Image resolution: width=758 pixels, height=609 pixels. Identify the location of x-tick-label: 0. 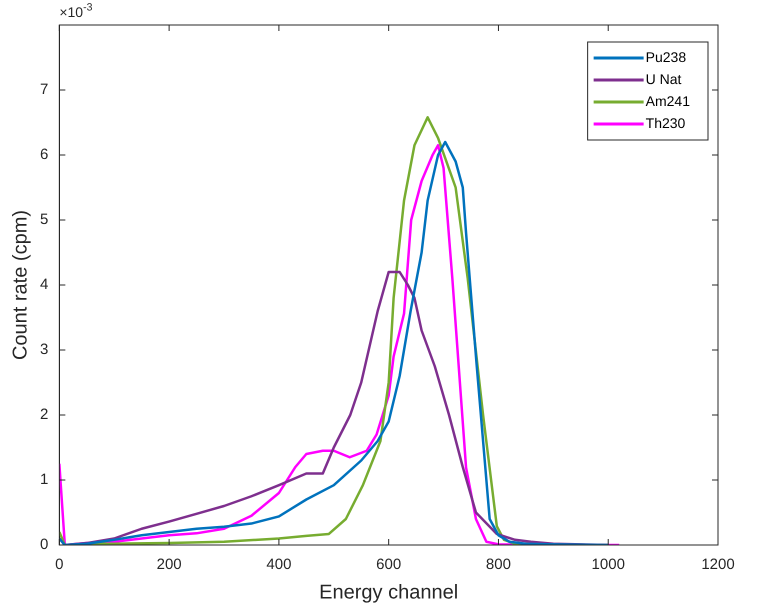
(59, 565).